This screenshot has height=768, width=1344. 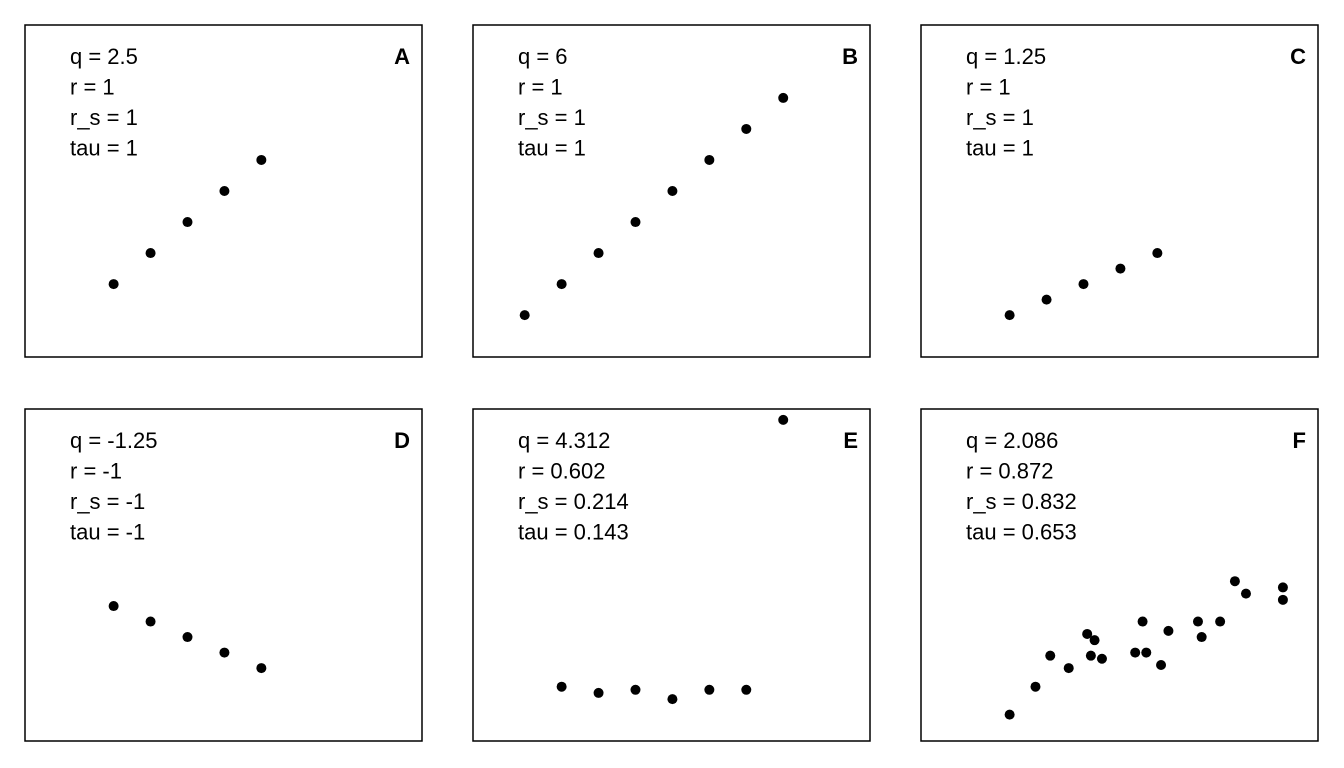 What do you see at coordinates (573, 501) in the screenshot?
I see `stat-annotation: r_s = 0.214` at bounding box center [573, 501].